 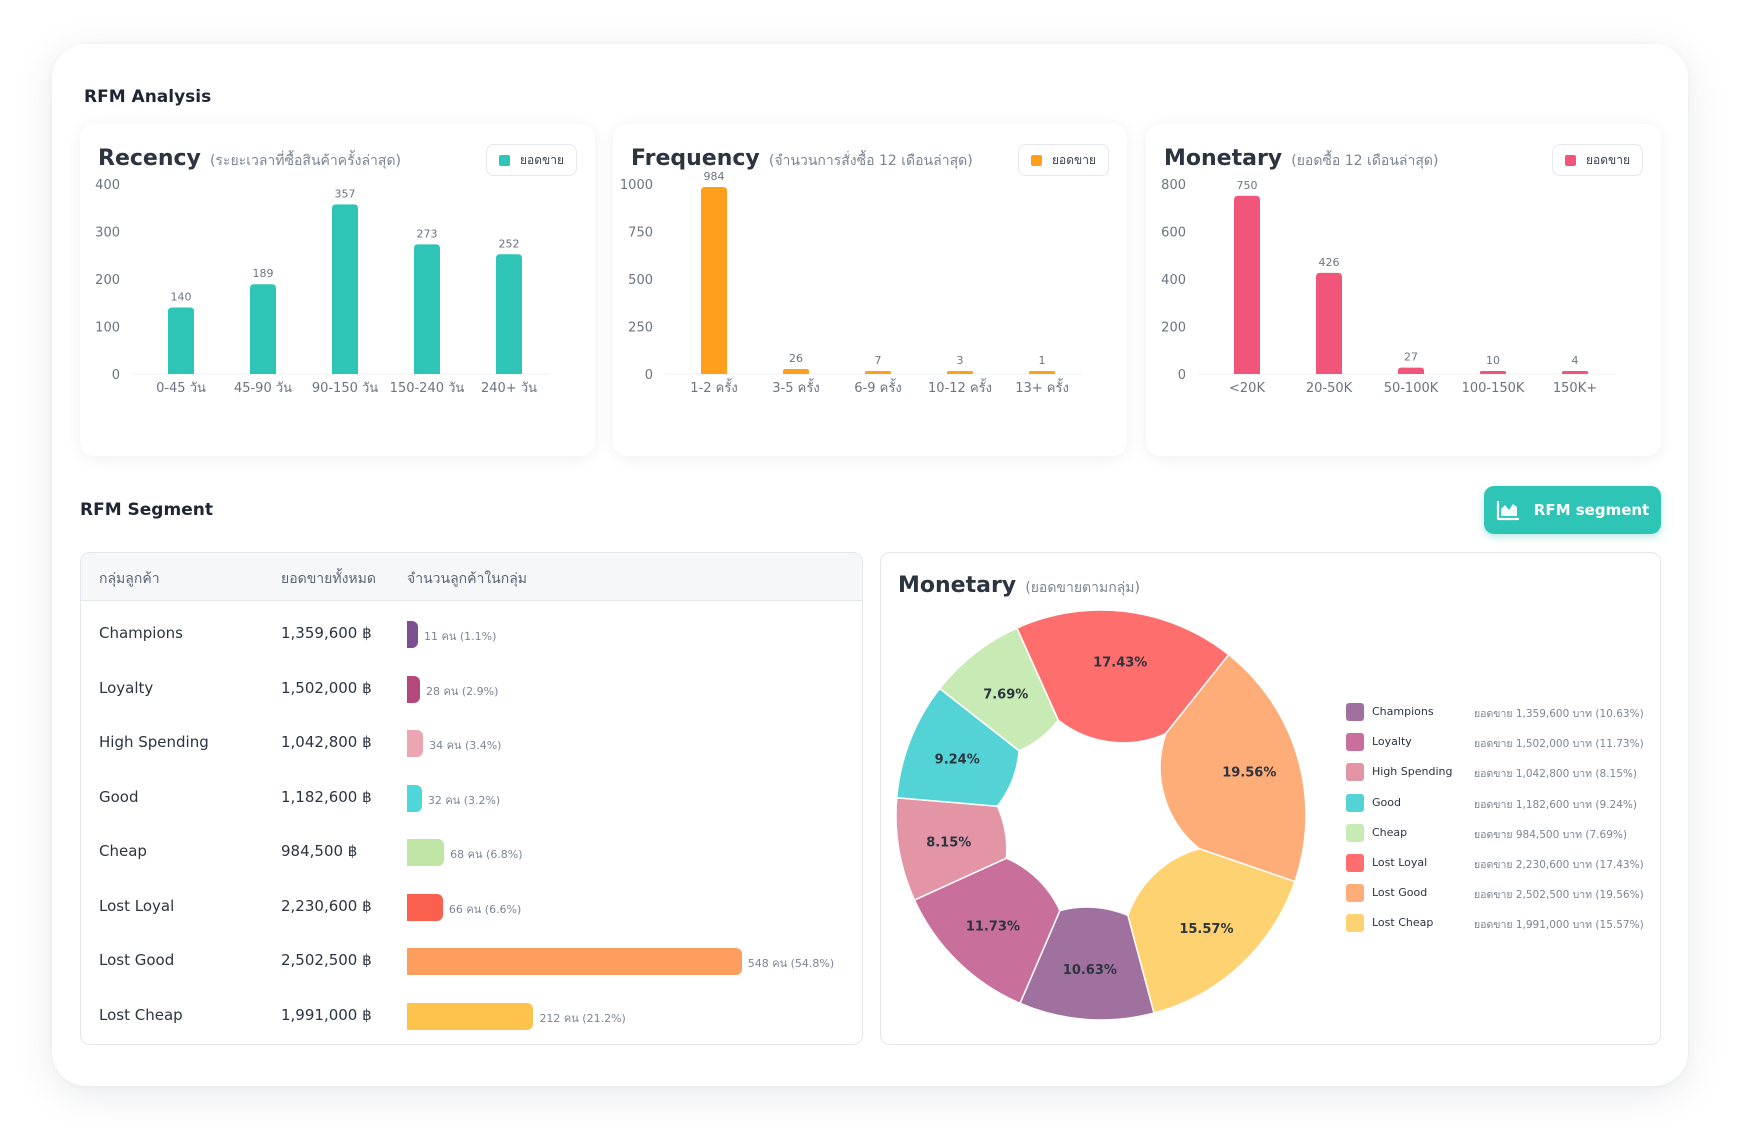 I want to click on y-tick-label: 100, so click(x=107, y=328).